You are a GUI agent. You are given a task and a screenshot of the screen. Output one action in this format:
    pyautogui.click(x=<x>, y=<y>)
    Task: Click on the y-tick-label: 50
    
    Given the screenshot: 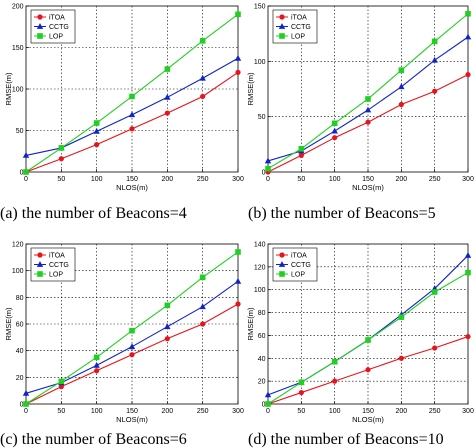 What is the action you would take?
    pyautogui.click(x=20, y=131)
    